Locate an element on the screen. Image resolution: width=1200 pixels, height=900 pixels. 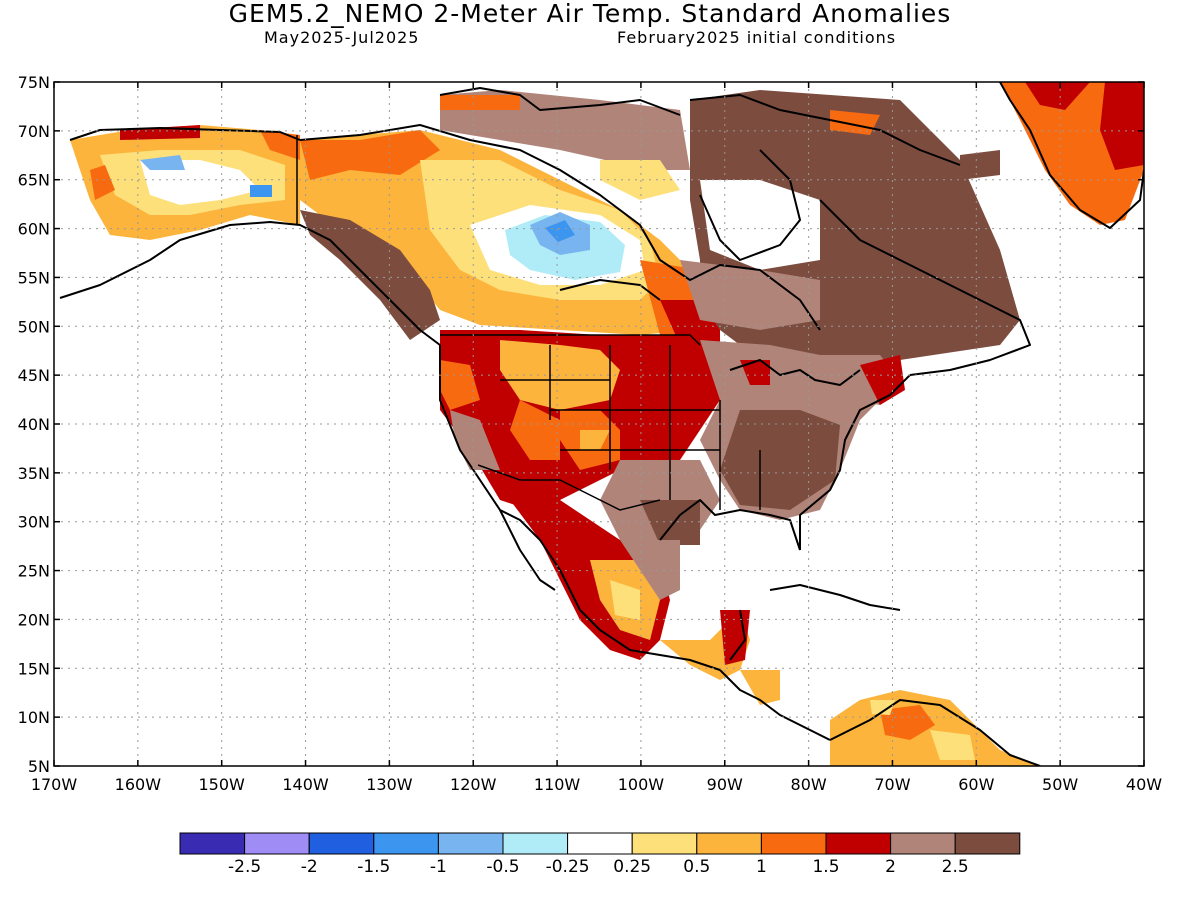
lat-label: 40N is located at coordinates (34, 424).